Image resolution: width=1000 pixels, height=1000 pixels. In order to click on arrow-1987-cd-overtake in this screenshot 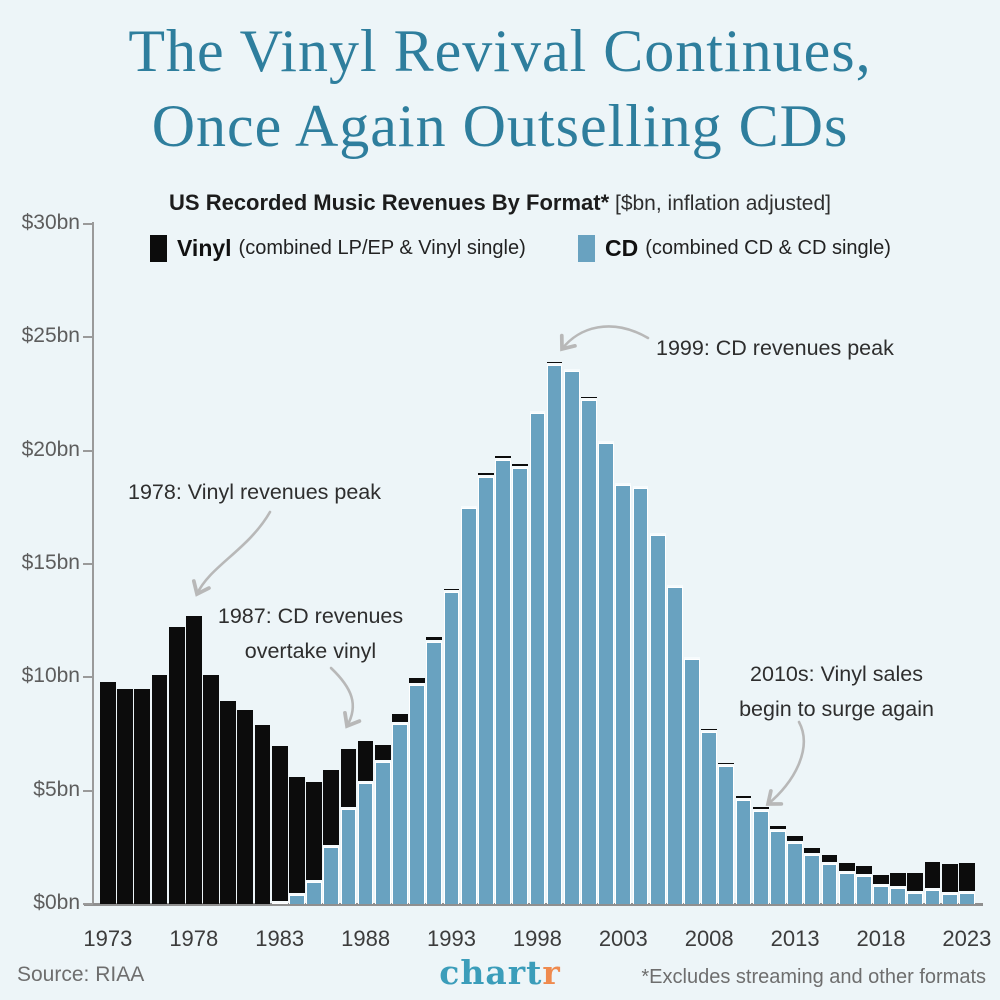, I will do `click(345, 697)`.